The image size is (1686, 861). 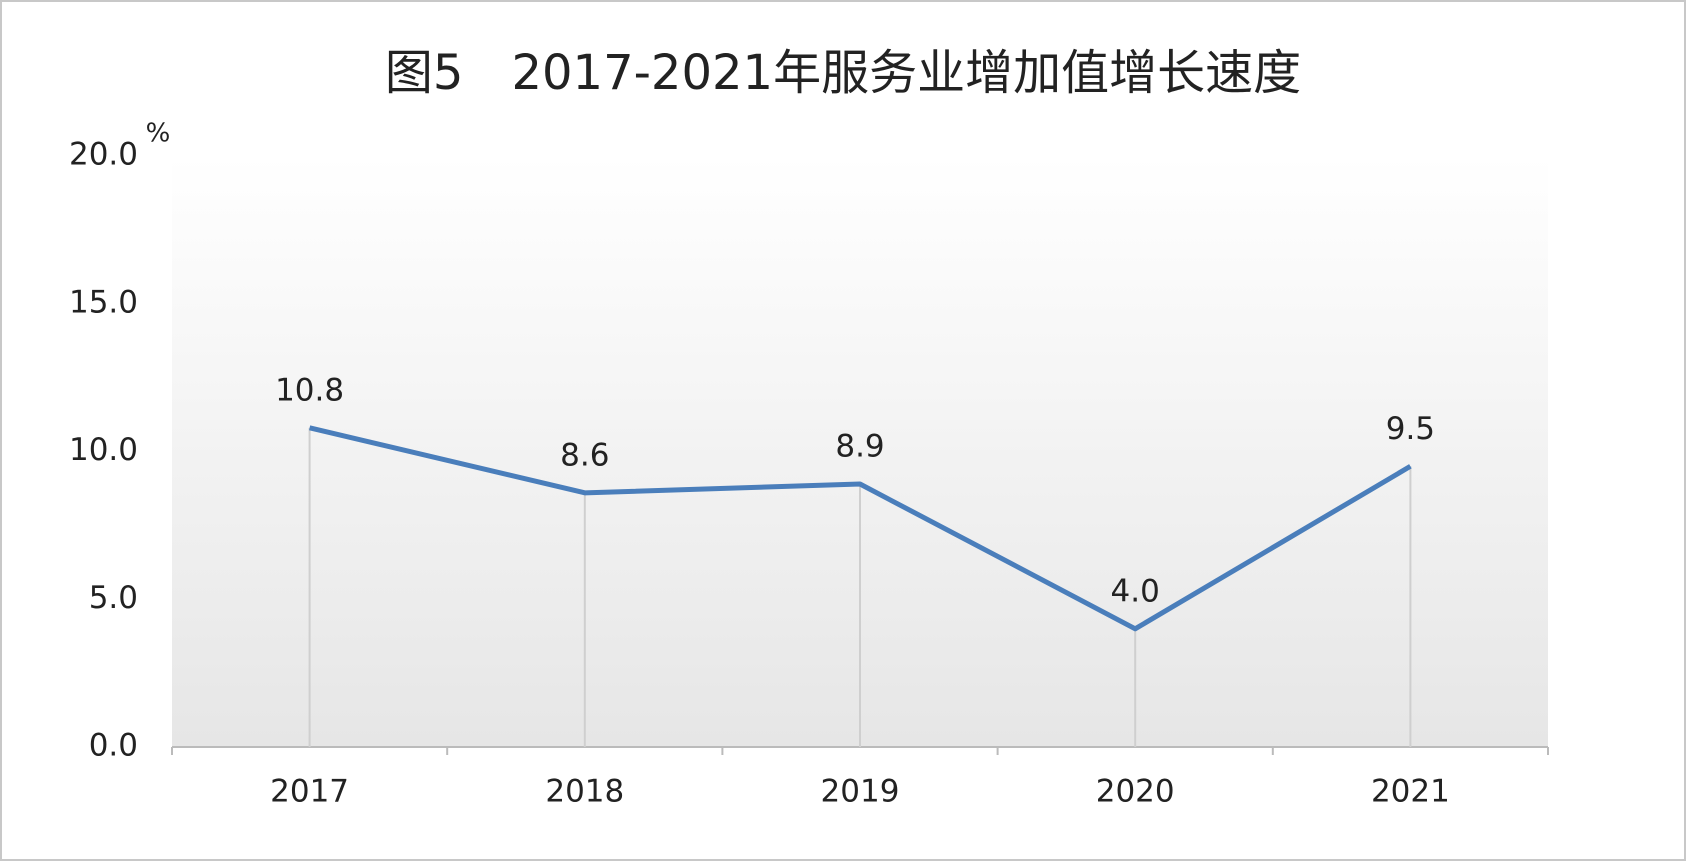 I want to click on x-tick-label: 2020, so click(x=1135, y=792).